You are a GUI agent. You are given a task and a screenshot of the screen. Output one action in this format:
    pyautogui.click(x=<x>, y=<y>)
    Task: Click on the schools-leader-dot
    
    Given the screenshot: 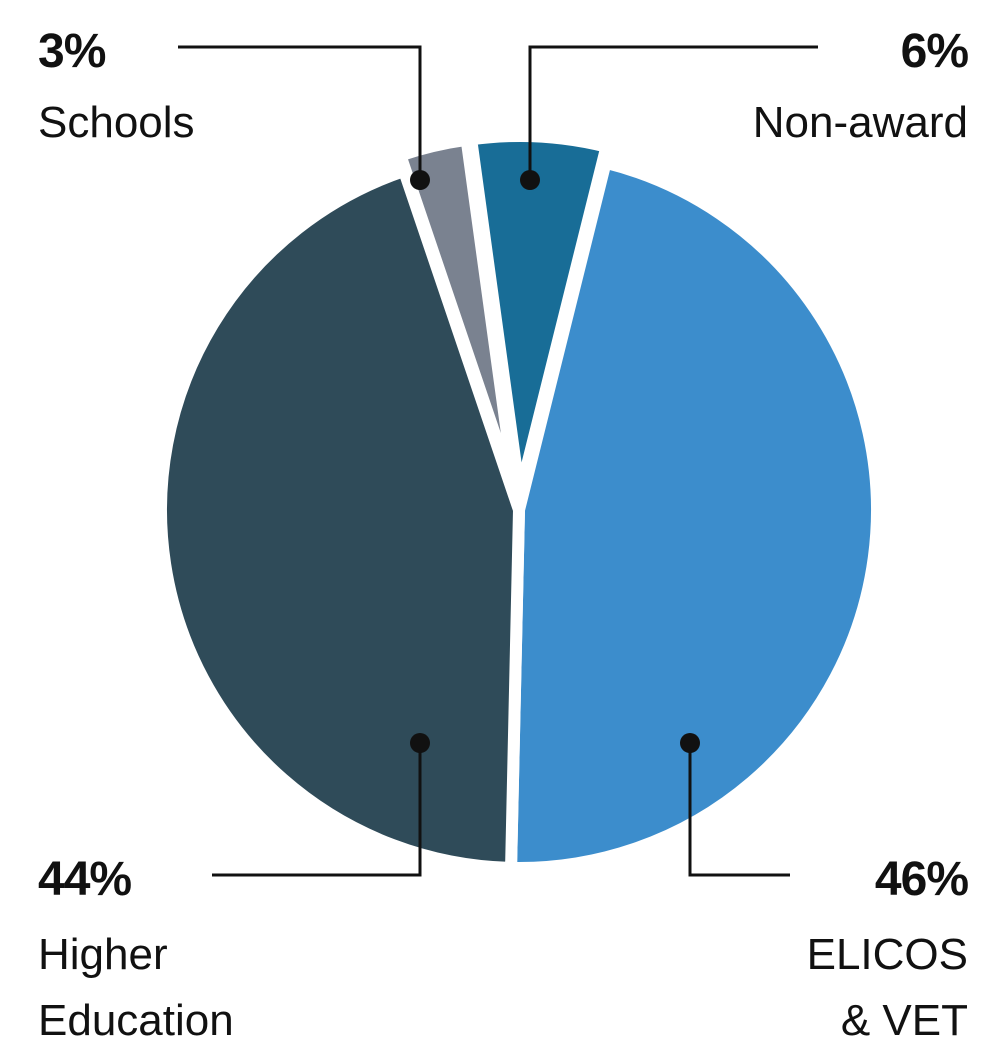 What is the action you would take?
    pyautogui.click(x=420, y=180)
    